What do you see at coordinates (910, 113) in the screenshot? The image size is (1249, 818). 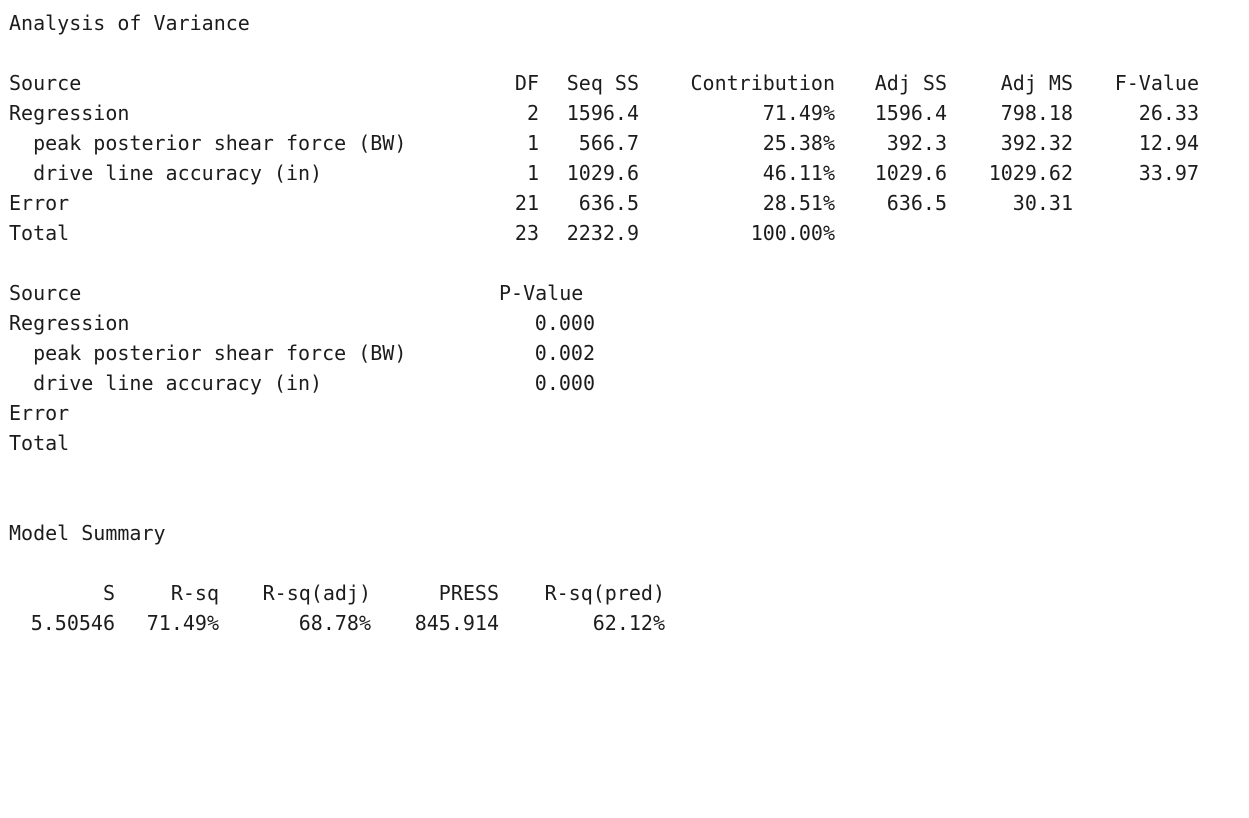 I see `row-adj-ss: 1596.4` at bounding box center [910, 113].